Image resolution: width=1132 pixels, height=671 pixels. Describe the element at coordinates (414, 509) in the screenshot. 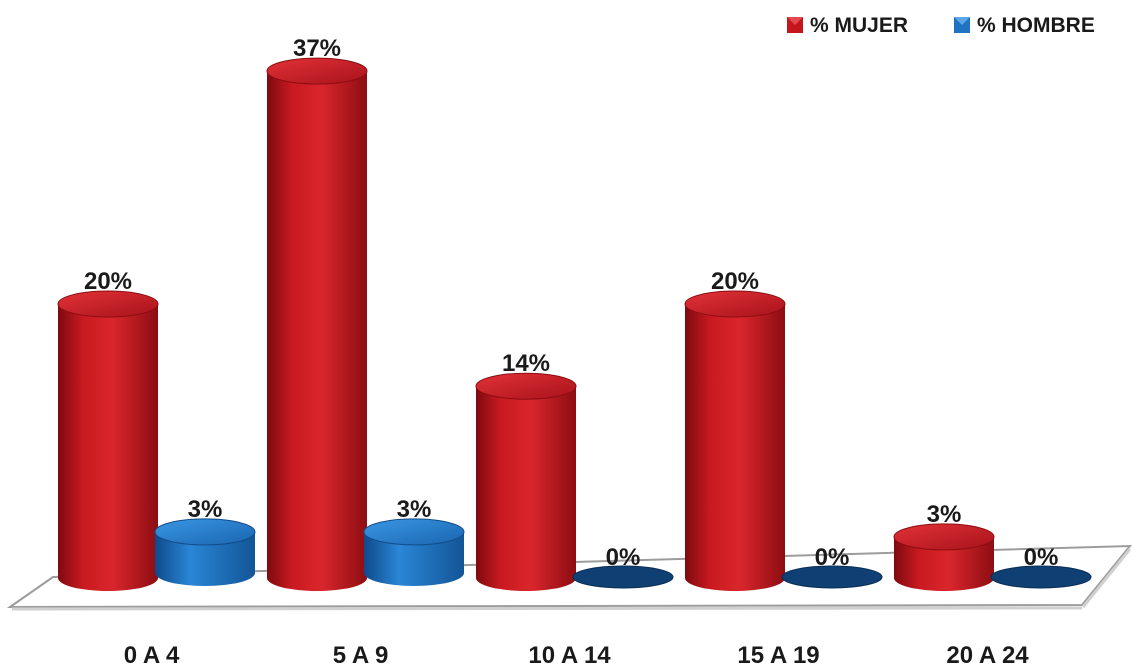

I see `value-label-hombre-5-a-9: 3%` at that location.